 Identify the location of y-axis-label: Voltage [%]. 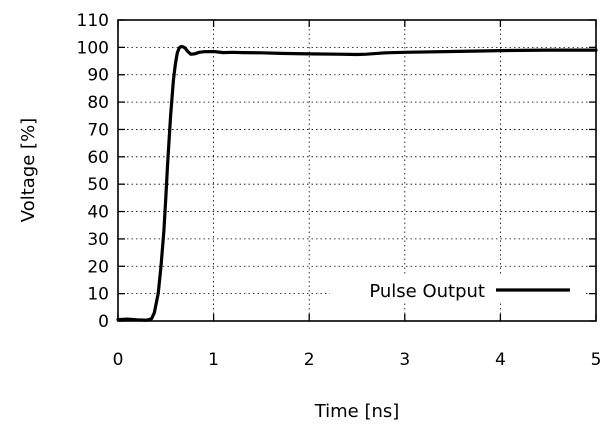
(28, 170).